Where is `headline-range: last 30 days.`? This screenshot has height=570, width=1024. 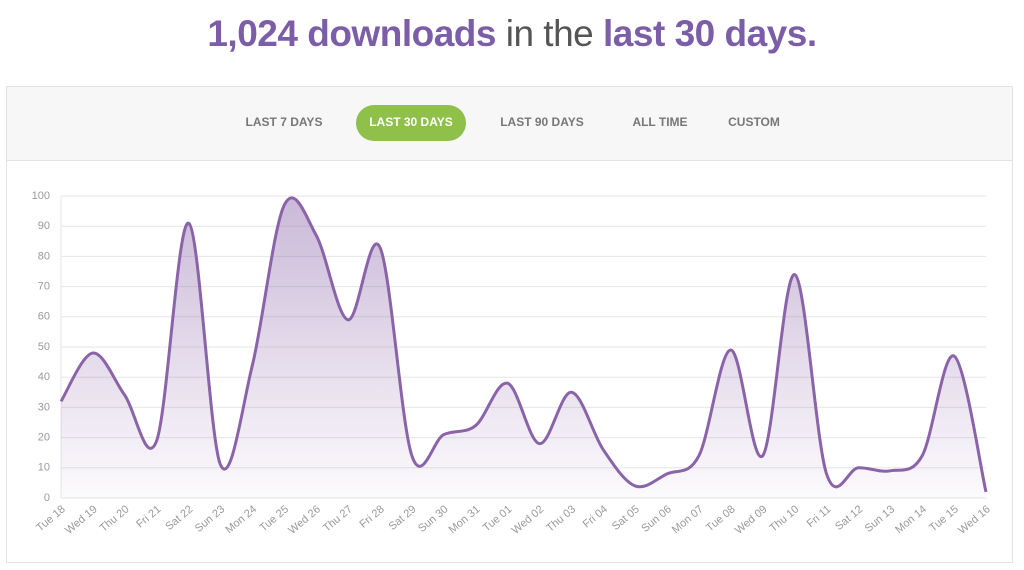
headline-range: last 30 days. is located at coordinates (710, 33).